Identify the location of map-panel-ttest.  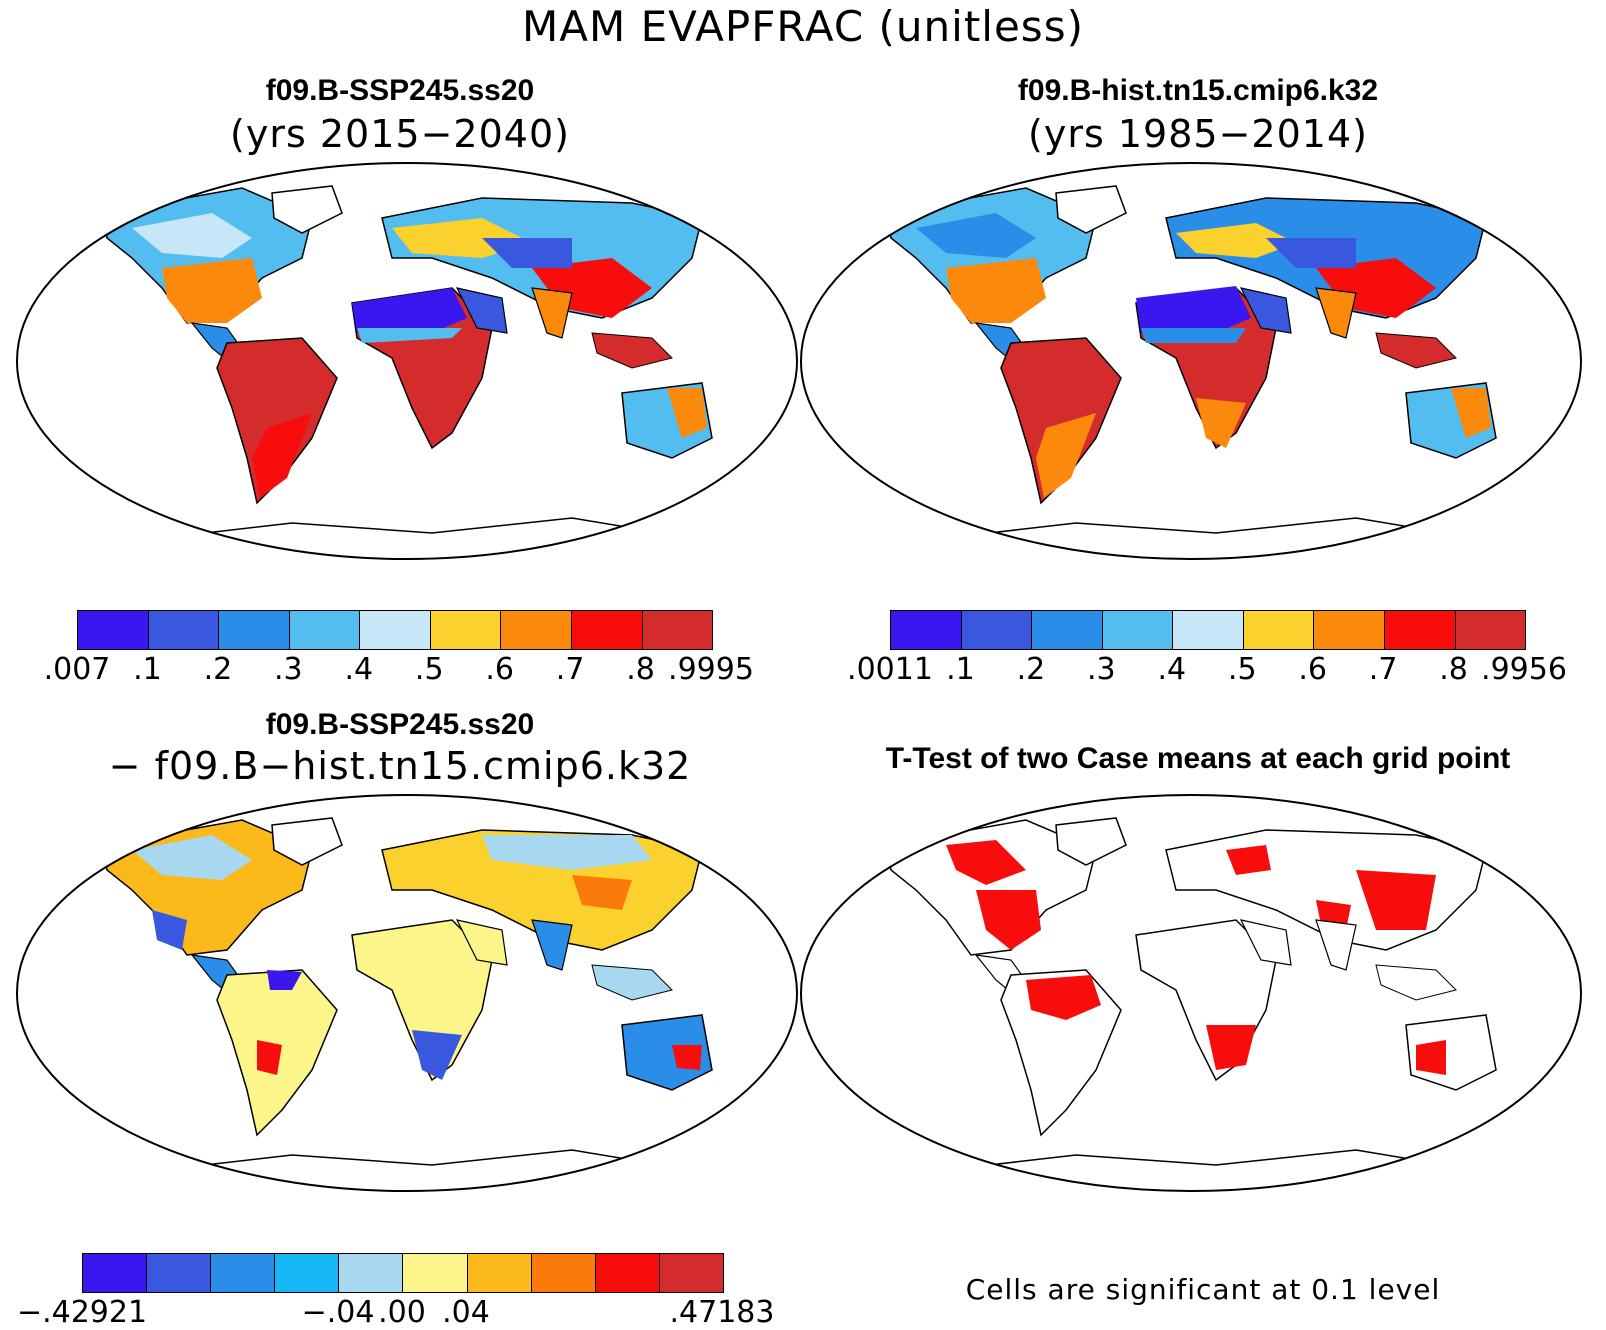
(1191, 993).